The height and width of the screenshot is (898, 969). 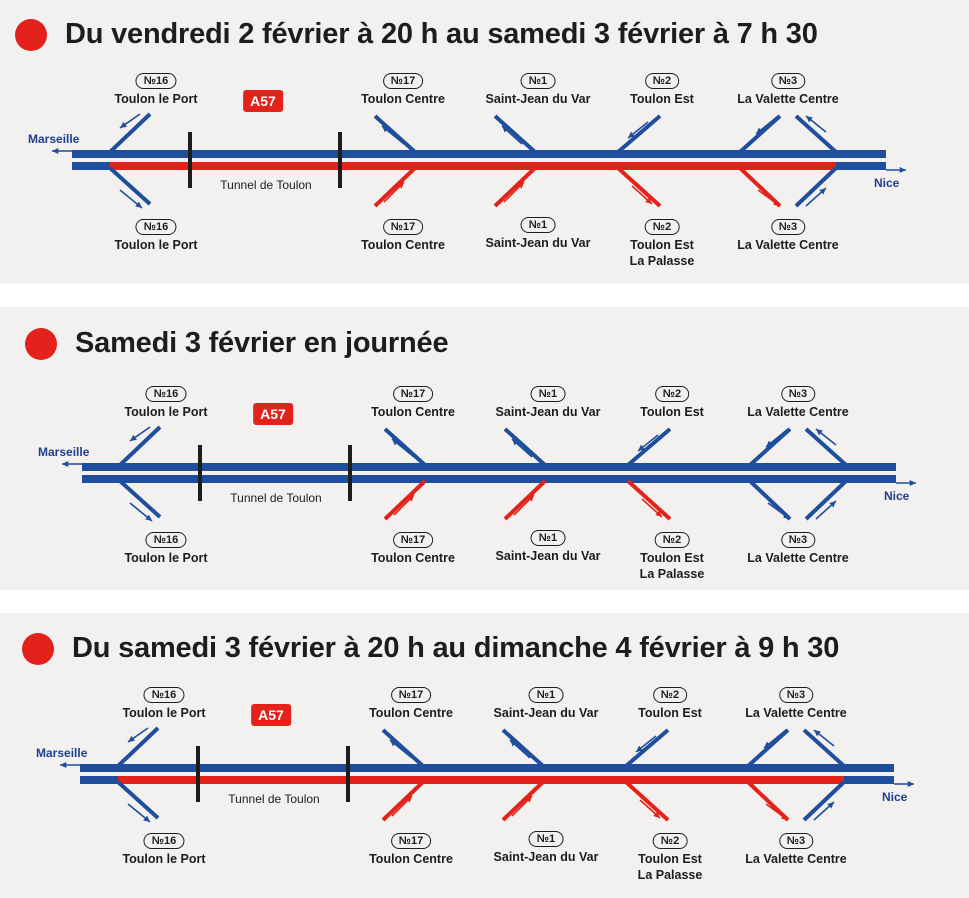 What do you see at coordinates (824, 801) in the screenshot?
I see `ramp-3-bottom-east` at bounding box center [824, 801].